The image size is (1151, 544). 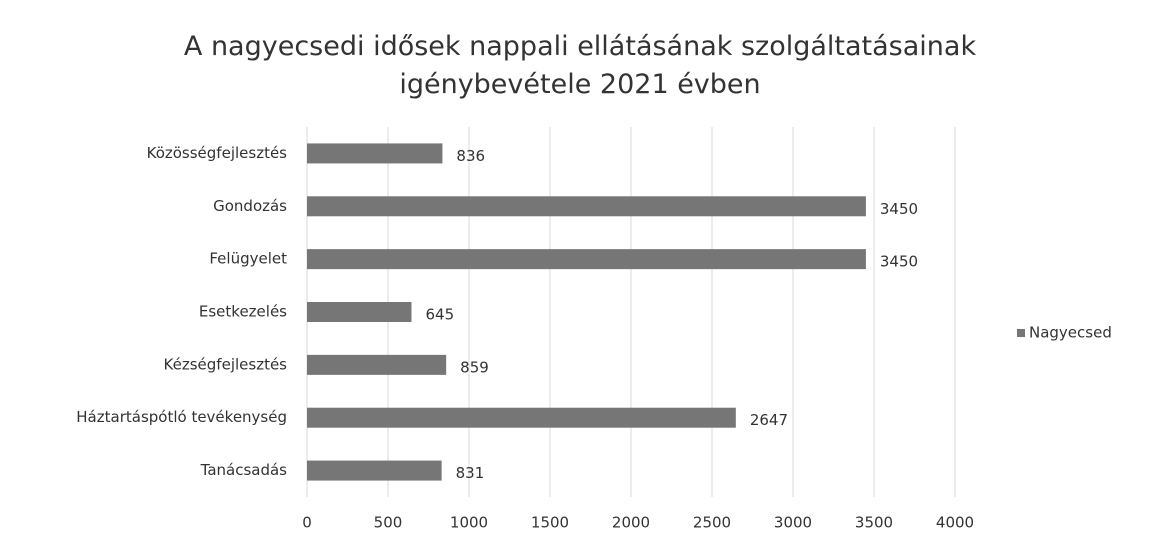 I want to click on y-tick-label: Közösségfejlesztés, so click(x=217, y=153).